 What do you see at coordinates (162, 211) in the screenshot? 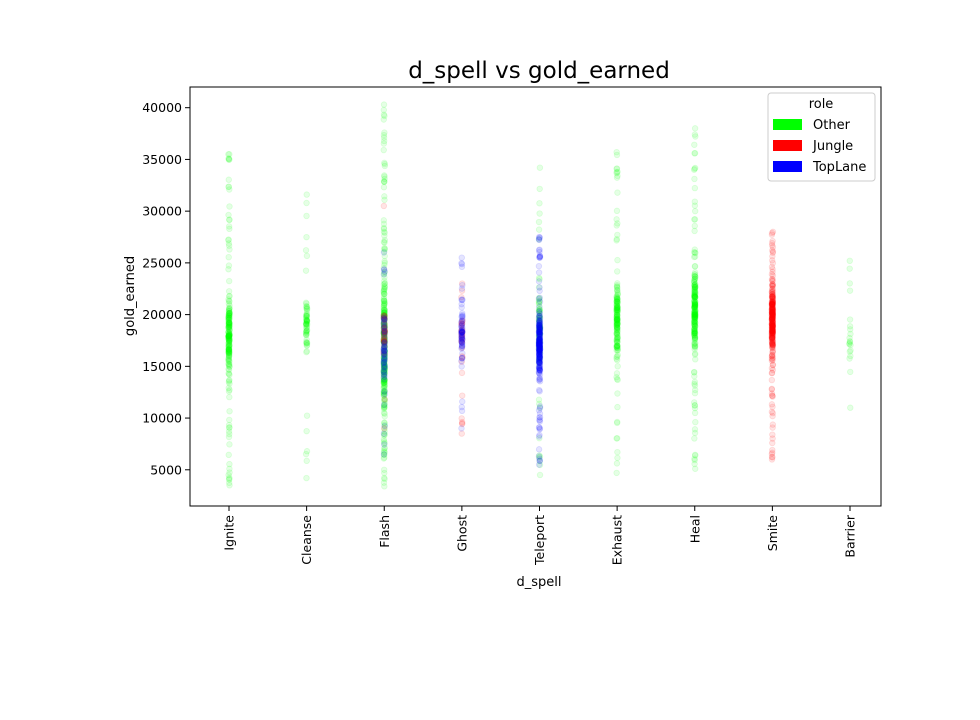
I see `y-tick-label: 30000` at bounding box center [162, 211].